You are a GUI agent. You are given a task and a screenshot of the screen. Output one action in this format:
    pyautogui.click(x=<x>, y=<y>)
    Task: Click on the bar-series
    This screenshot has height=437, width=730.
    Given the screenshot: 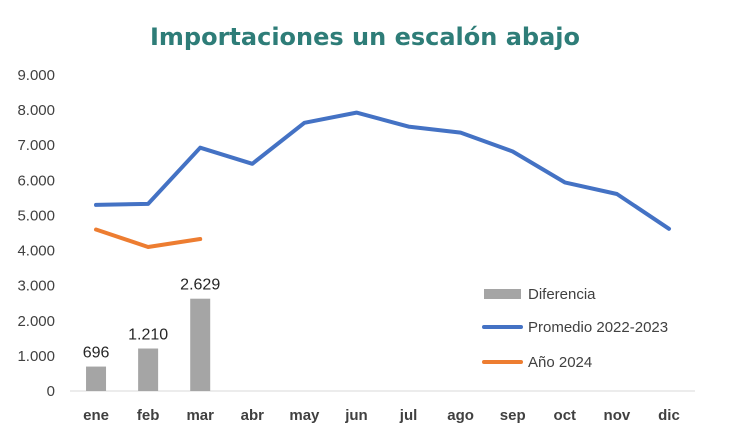 What is the action you would take?
    pyautogui.click(x=148, y=344)
    